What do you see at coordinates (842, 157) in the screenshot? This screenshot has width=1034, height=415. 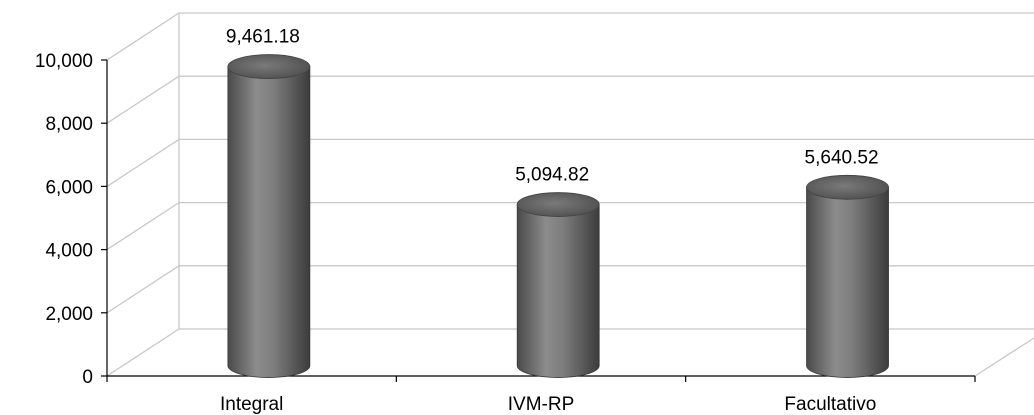 I see `data-label: 5,640.52` at bounding box center [842, 157].